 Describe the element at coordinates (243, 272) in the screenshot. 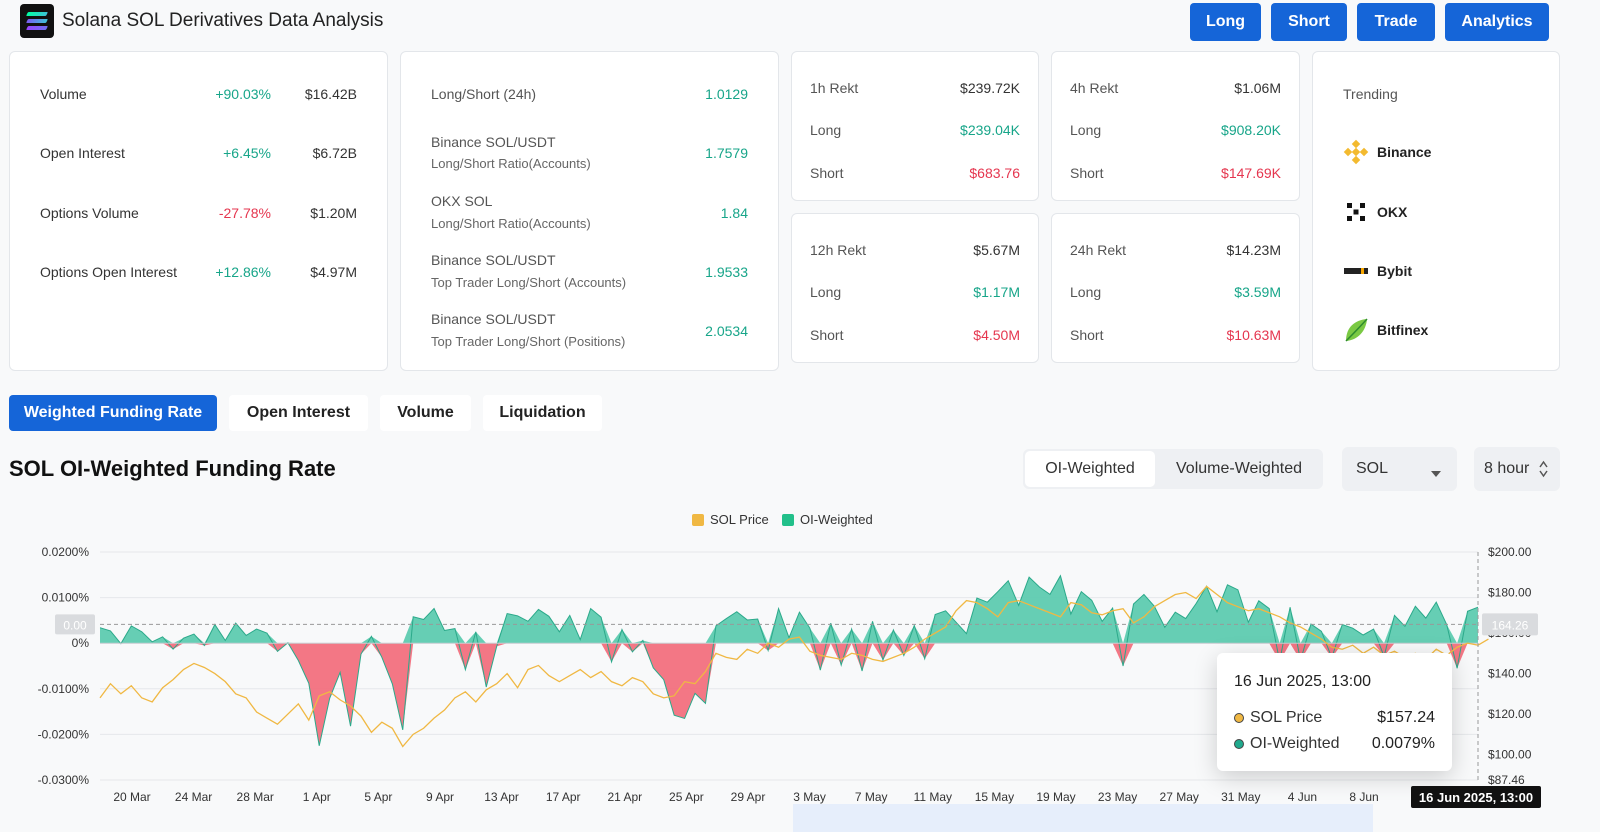

I see `stat-change-options-oi: +12.86%` at that location.